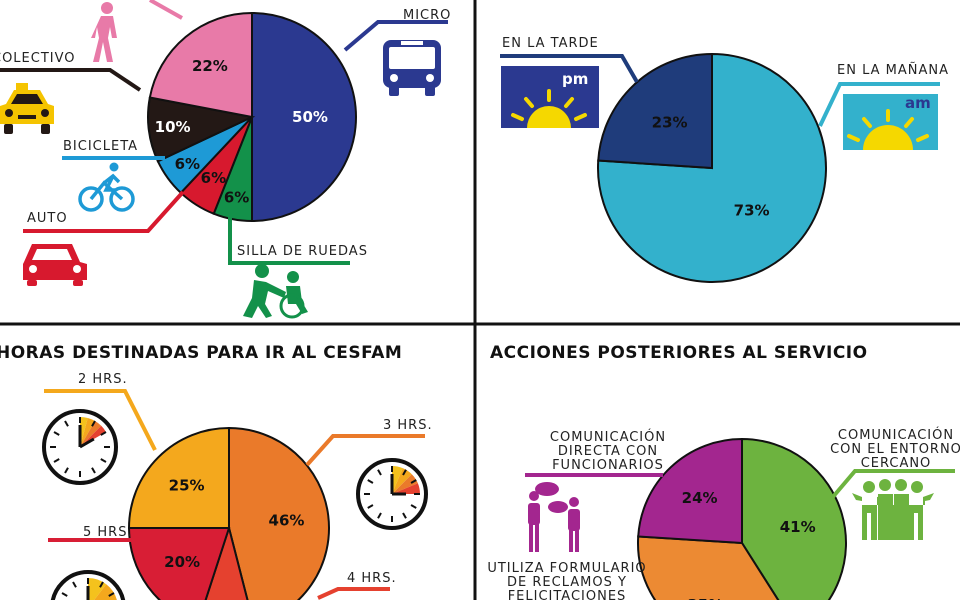 The width and height of the screenshot is (960, 600). What do you see at coordinates (896, 435) in the screenshot?
I see `label-entorno-1: COMUNICACIÓN` at bounding box center [896, 435].